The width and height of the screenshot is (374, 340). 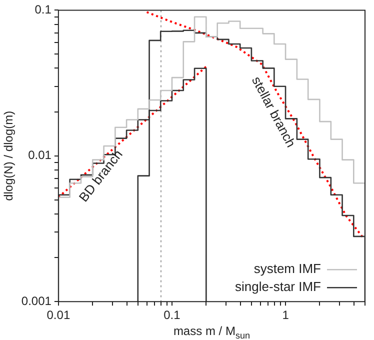 What do you see at coordinates (40, 155) in the screenshot?
I see `y-tick-label: 0.01` at bounding box center [40, 155].